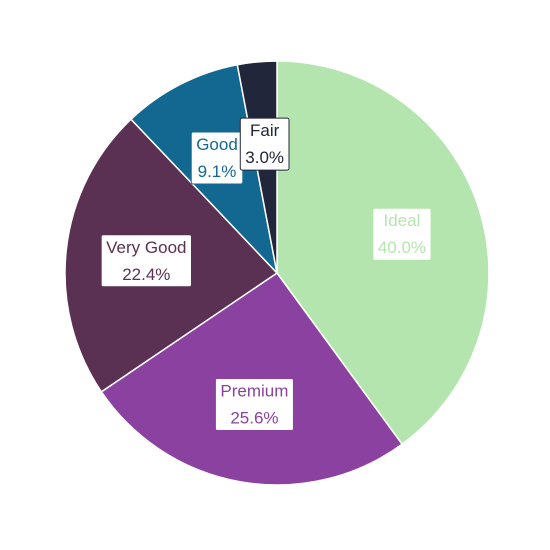  Describe the element at coordinates (217, 171) in the screenshot. I see `slice-value-label: 9.1%` at that location.